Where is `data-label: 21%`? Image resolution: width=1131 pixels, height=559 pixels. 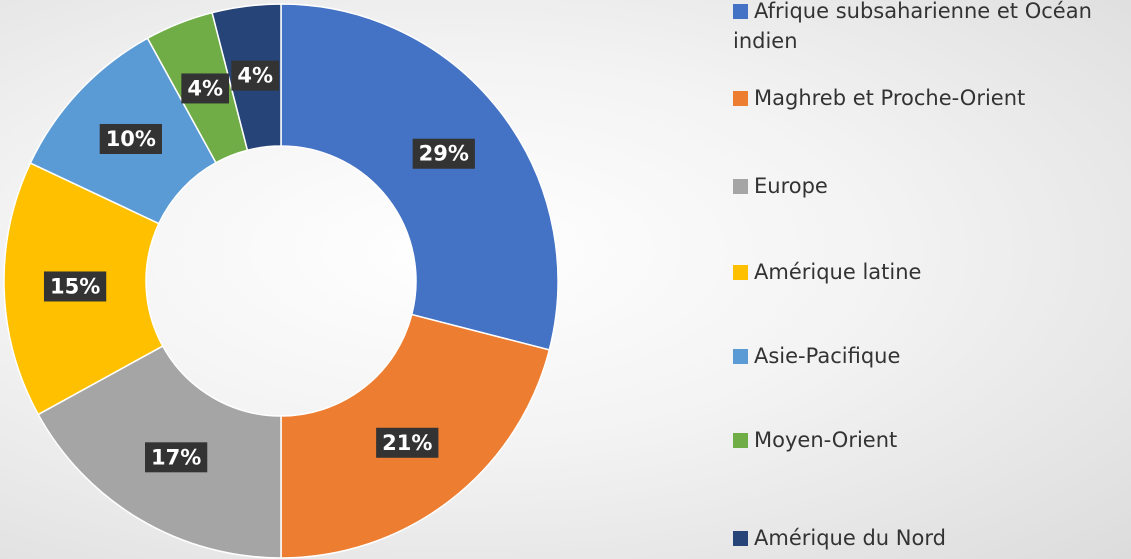 data-label: 21% is located at coordinates (407, 442).